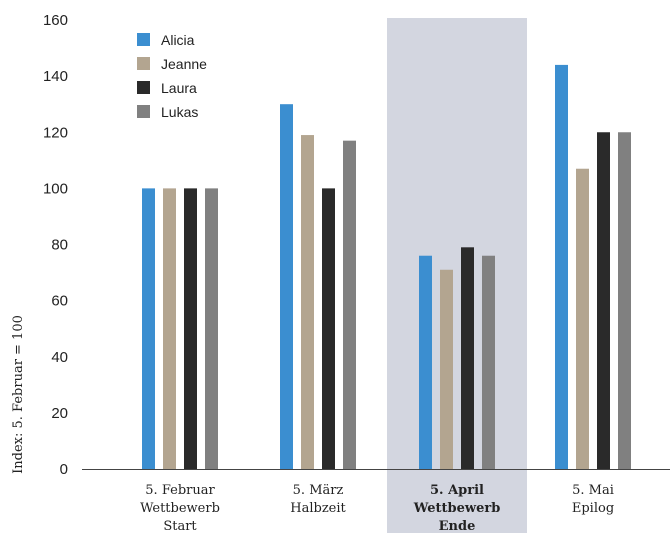  What do you see at coordinates (184, 64) in the screenshot?
I see `legend-label-jeanne: Jeanne` at bounding box center [184, 64].